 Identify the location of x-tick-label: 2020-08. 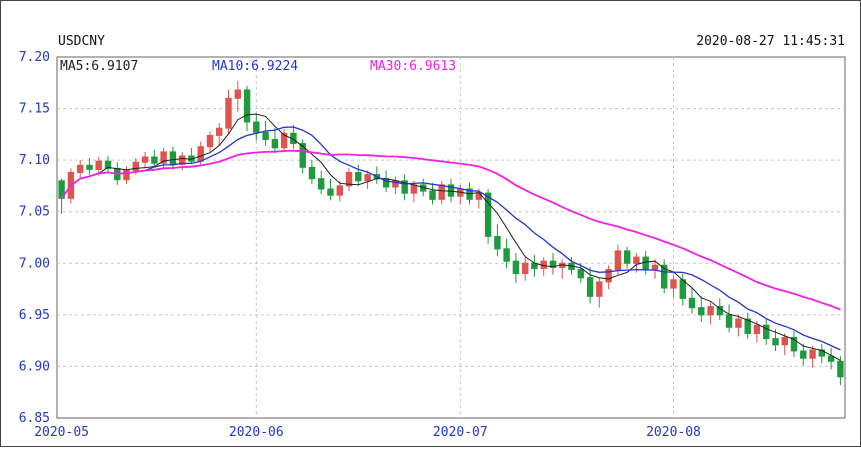
(673, 432).